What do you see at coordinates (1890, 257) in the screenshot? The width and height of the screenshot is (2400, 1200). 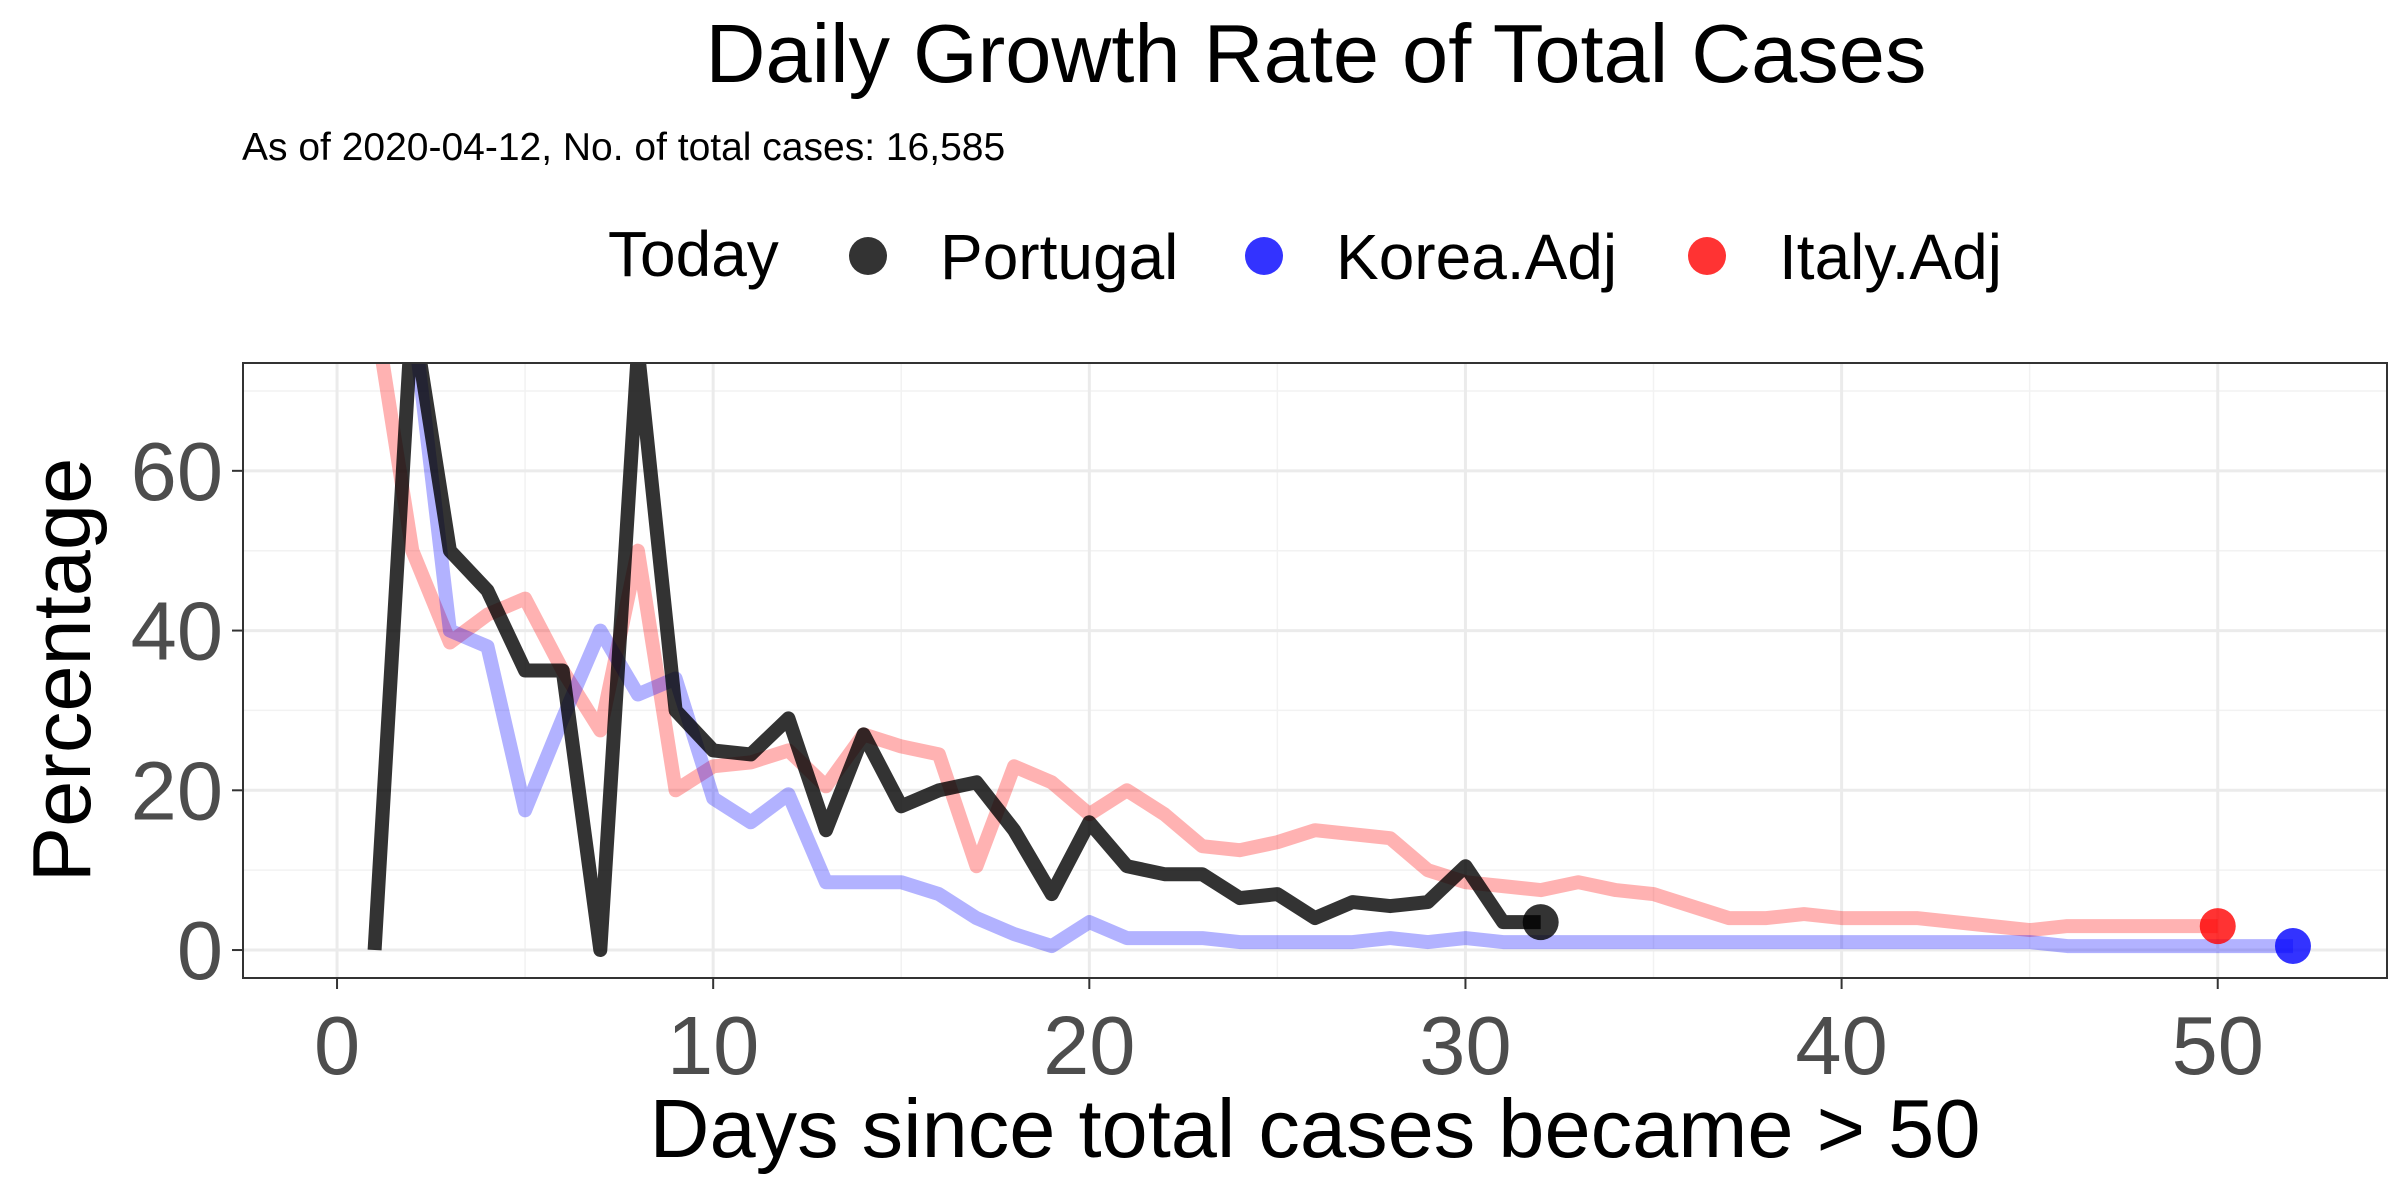 I see `legend-label-italy-adj: Italy.Adj` at bounding box center [1890, 257].